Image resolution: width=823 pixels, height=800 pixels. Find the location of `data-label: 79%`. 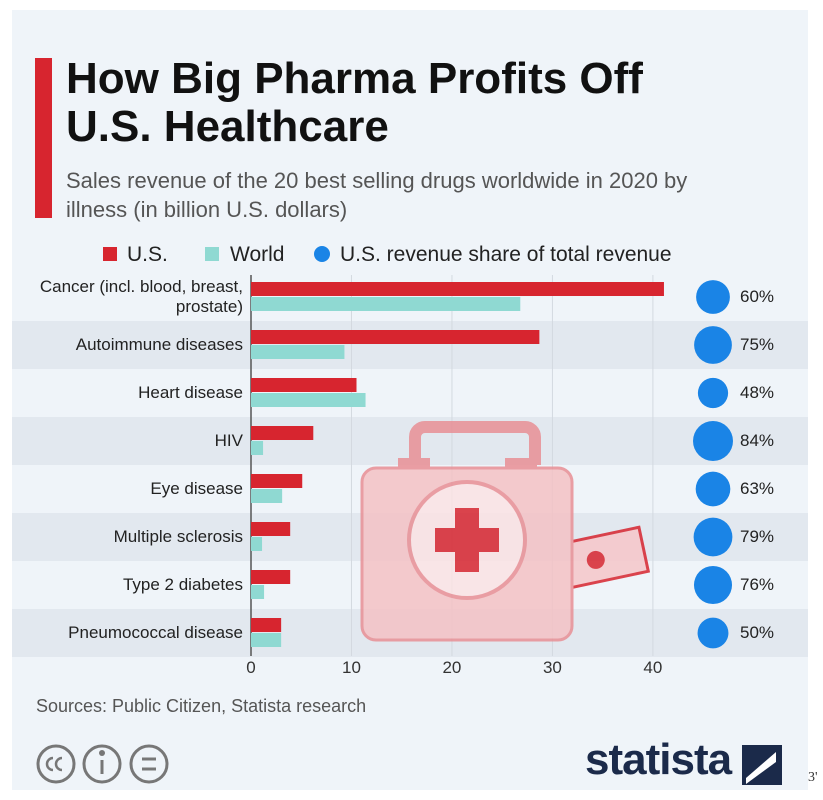

data-label: 79% is located at coordinates (757, 536).